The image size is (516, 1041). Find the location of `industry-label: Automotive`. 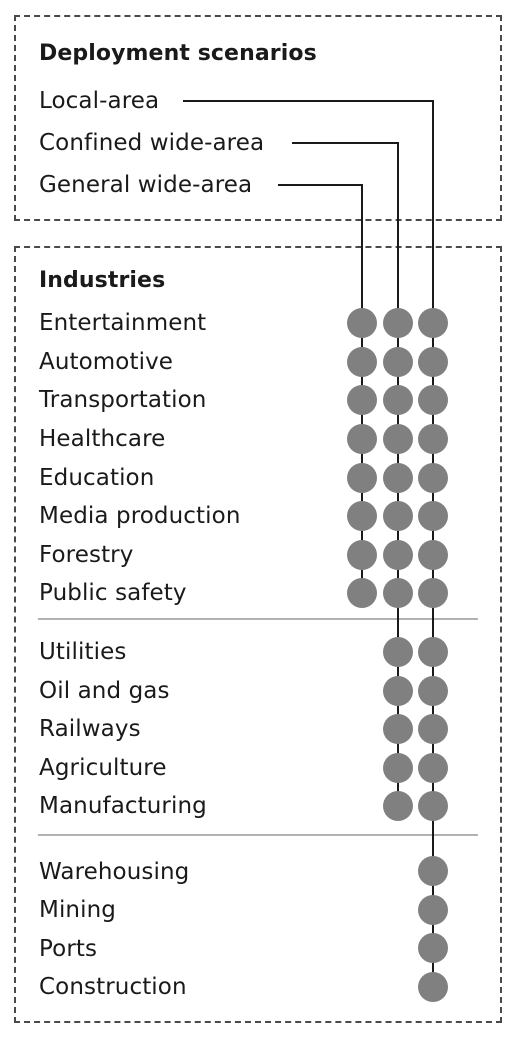

industry-label: Automotive is located at coordinates (106, 362).